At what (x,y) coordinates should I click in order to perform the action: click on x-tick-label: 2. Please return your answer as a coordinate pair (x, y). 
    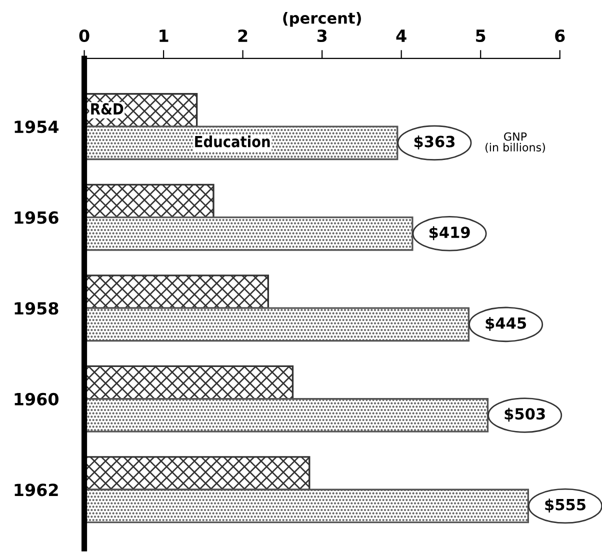
    Looking at the image, I should click on (243, 35).